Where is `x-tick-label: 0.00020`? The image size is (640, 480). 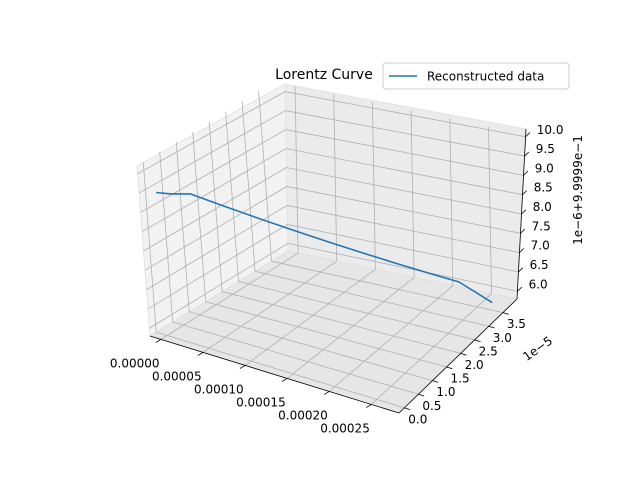
x-tick-label: 0.00020 is located at coordinates (303, 416).